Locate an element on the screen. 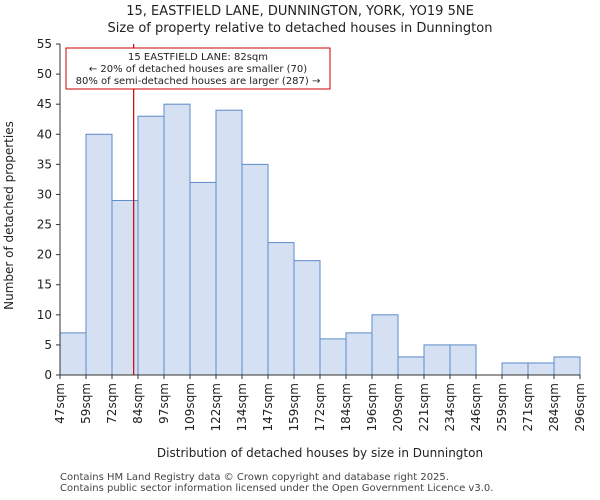  bar-209sqm is located at coordinates (411, 366).